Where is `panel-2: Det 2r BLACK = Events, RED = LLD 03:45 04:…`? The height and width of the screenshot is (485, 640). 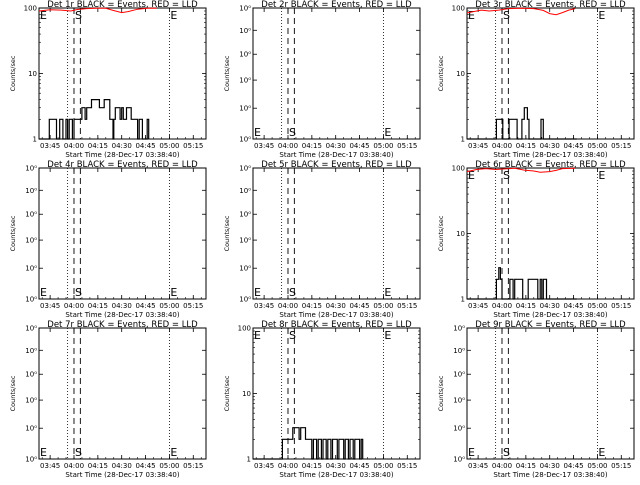
panel-2: Det 2r BLACK = Events, RED = LLD 03:45 04:… is located at coordinates (322, 79).